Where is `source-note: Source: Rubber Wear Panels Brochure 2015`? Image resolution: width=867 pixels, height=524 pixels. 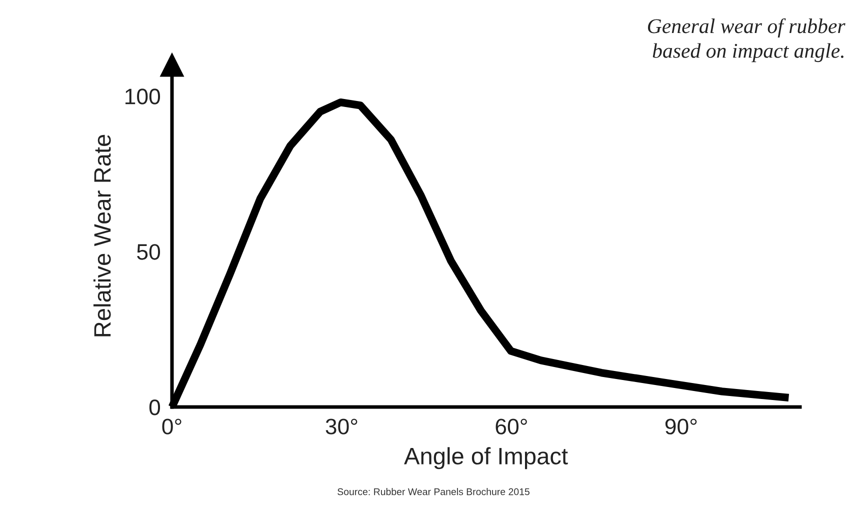 source-note: Source: Rubber Wear Panels Brochure 2015 is located at coordinates (434, 492).